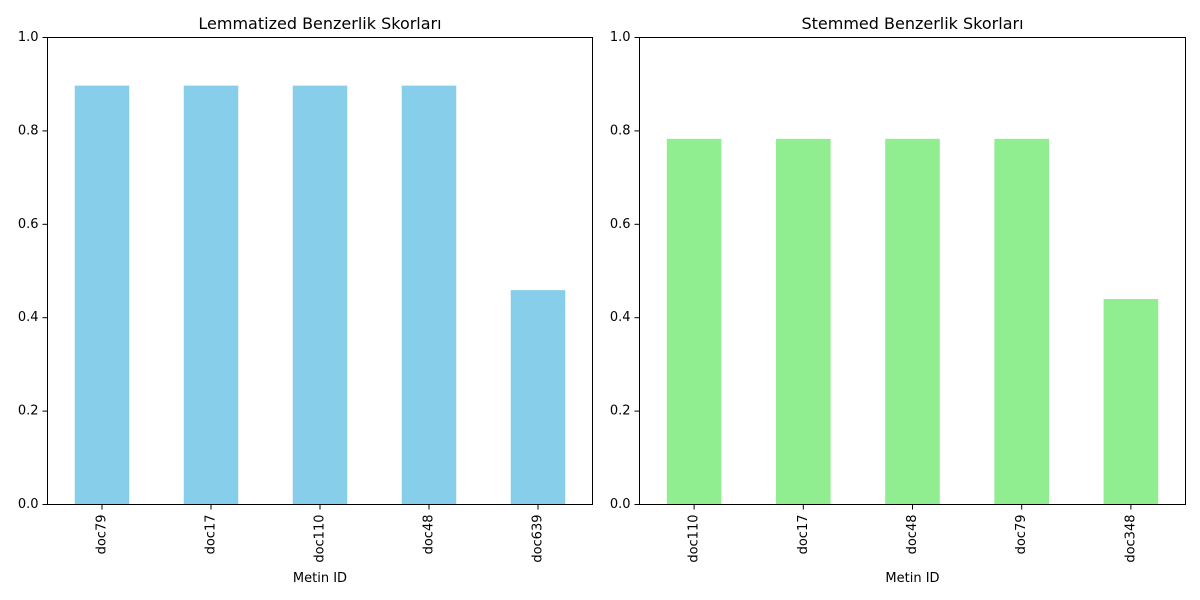 The width and height of the screenshot is (1200, 600). I want to click on x-axis: doc79 doc17 doc110 doc48 doc639, so click(320, 533).